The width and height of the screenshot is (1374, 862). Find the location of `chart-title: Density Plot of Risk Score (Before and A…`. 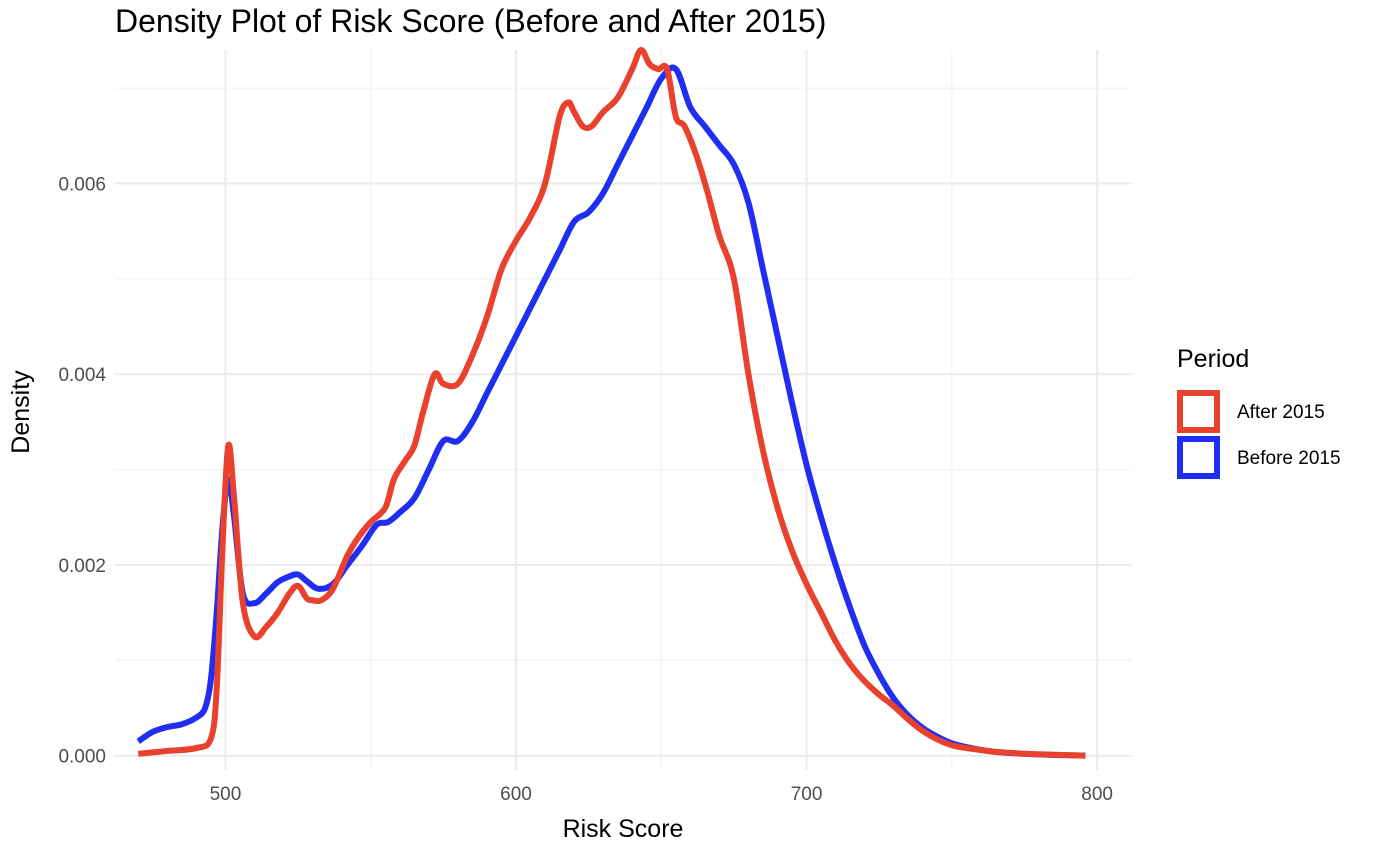

chart-title: Density Plot of Risk Score (Before and A… is located at coordinates (470, 21).